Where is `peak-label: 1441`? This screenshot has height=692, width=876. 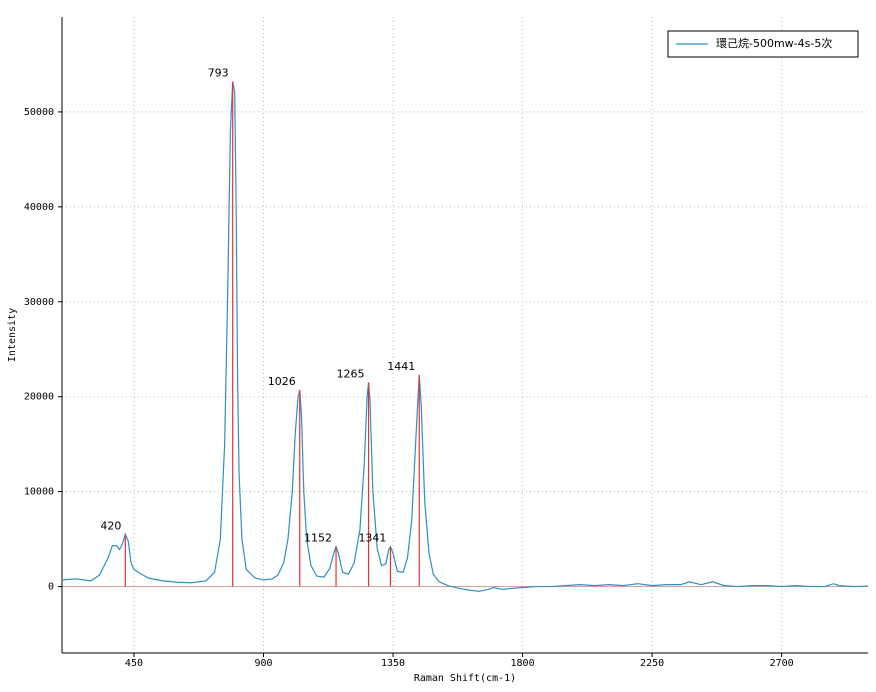
peak-label: 1441 is located at coordinates (401, 366).